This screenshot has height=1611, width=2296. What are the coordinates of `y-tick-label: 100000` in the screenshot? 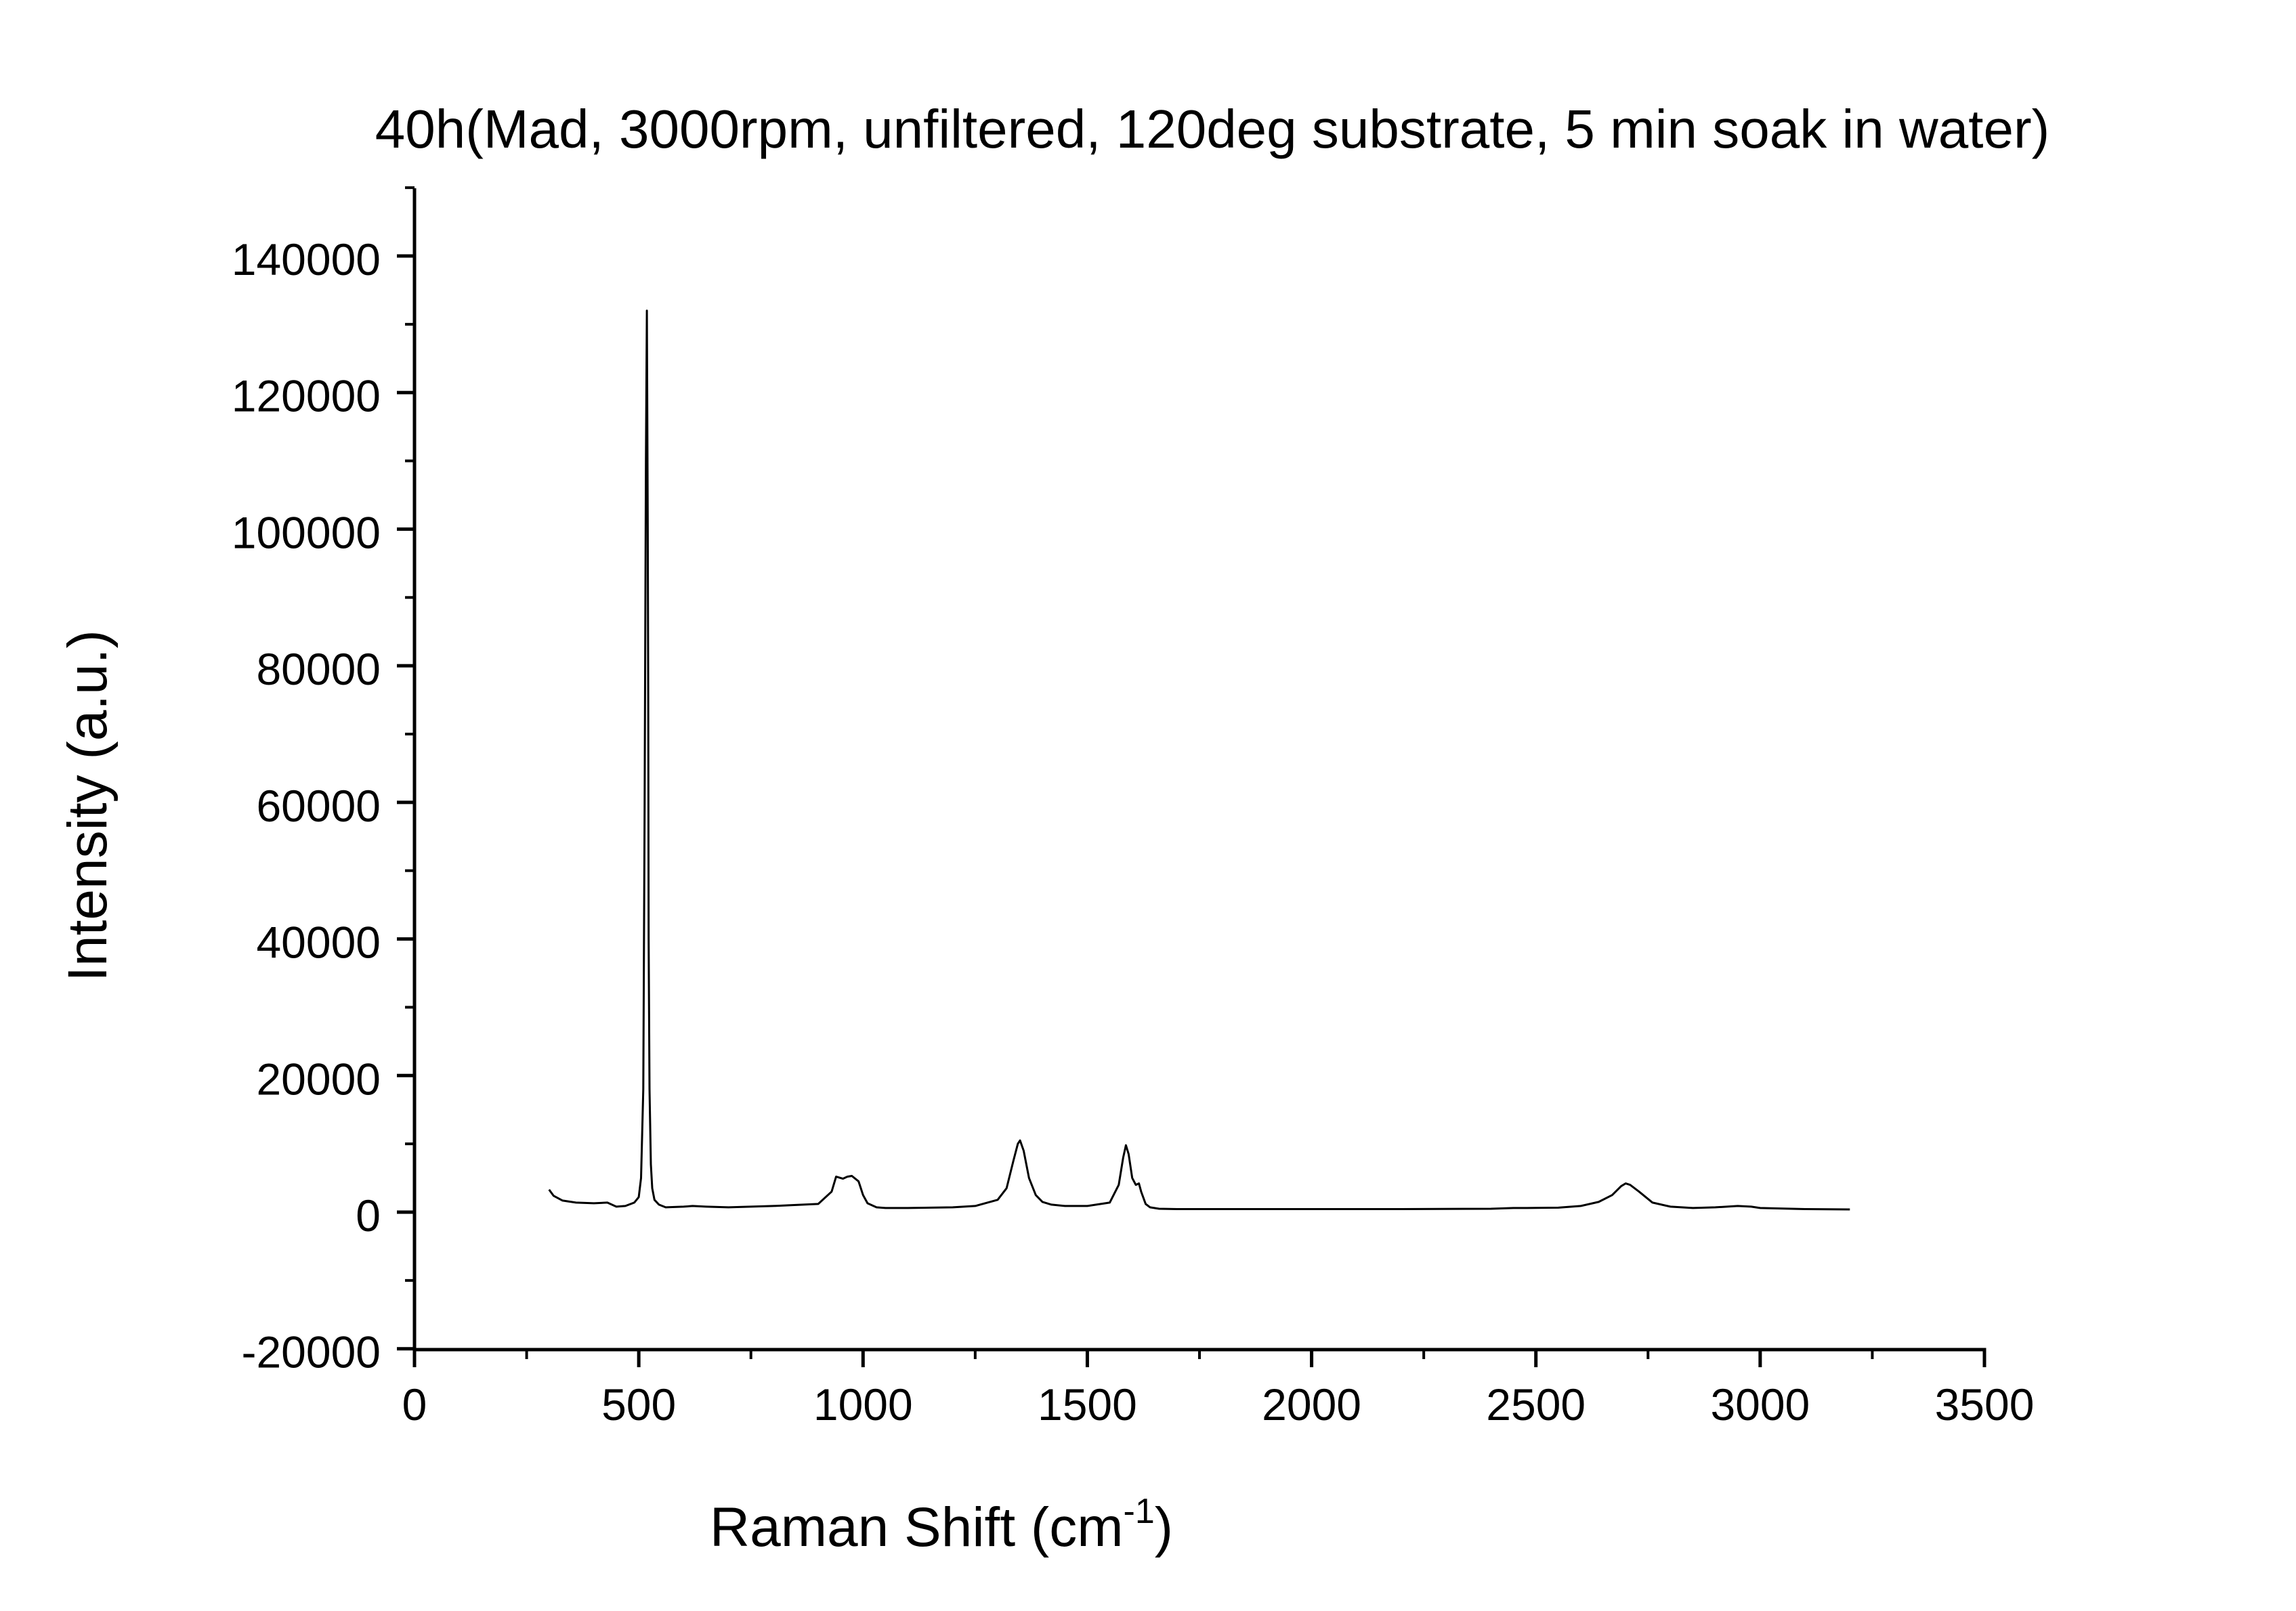 It's located at (306, 532).